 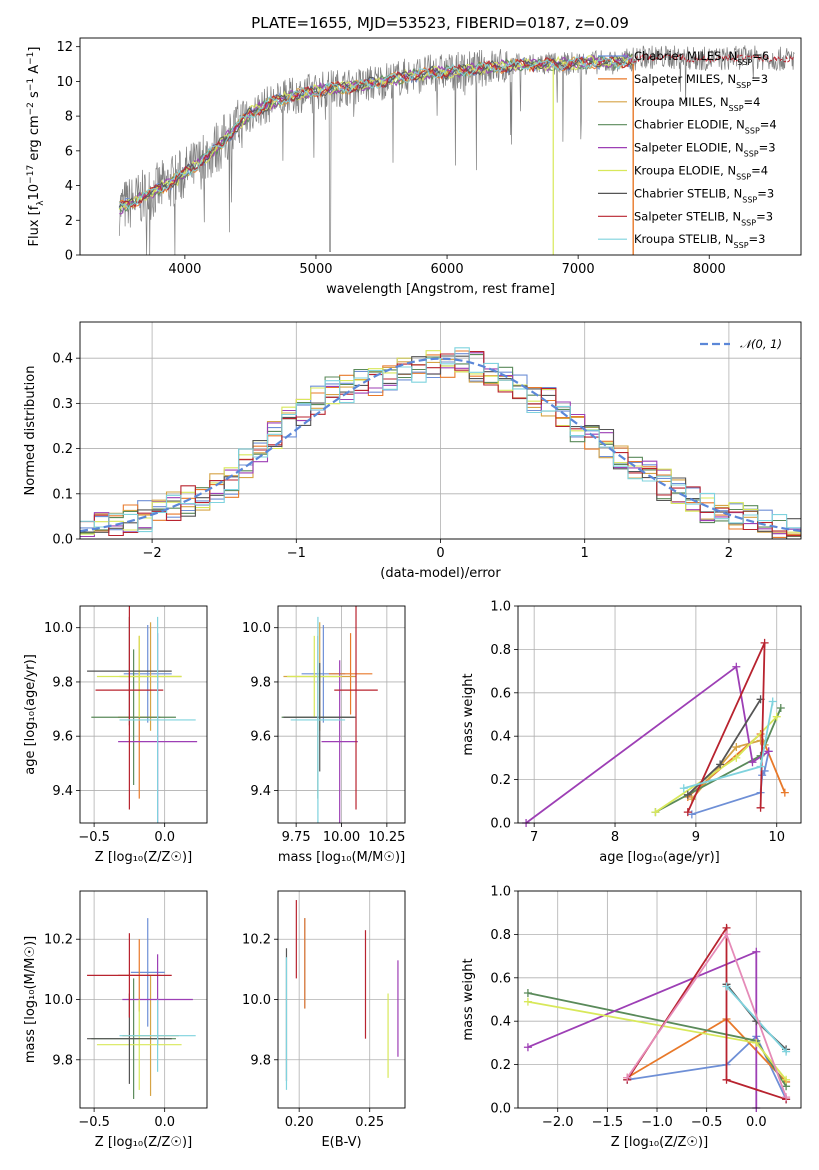 What do you see at coordinates (30, 431) in the screenshot?
I see `y-axis-label: Normed distribution` at bounding box center [30, 431].